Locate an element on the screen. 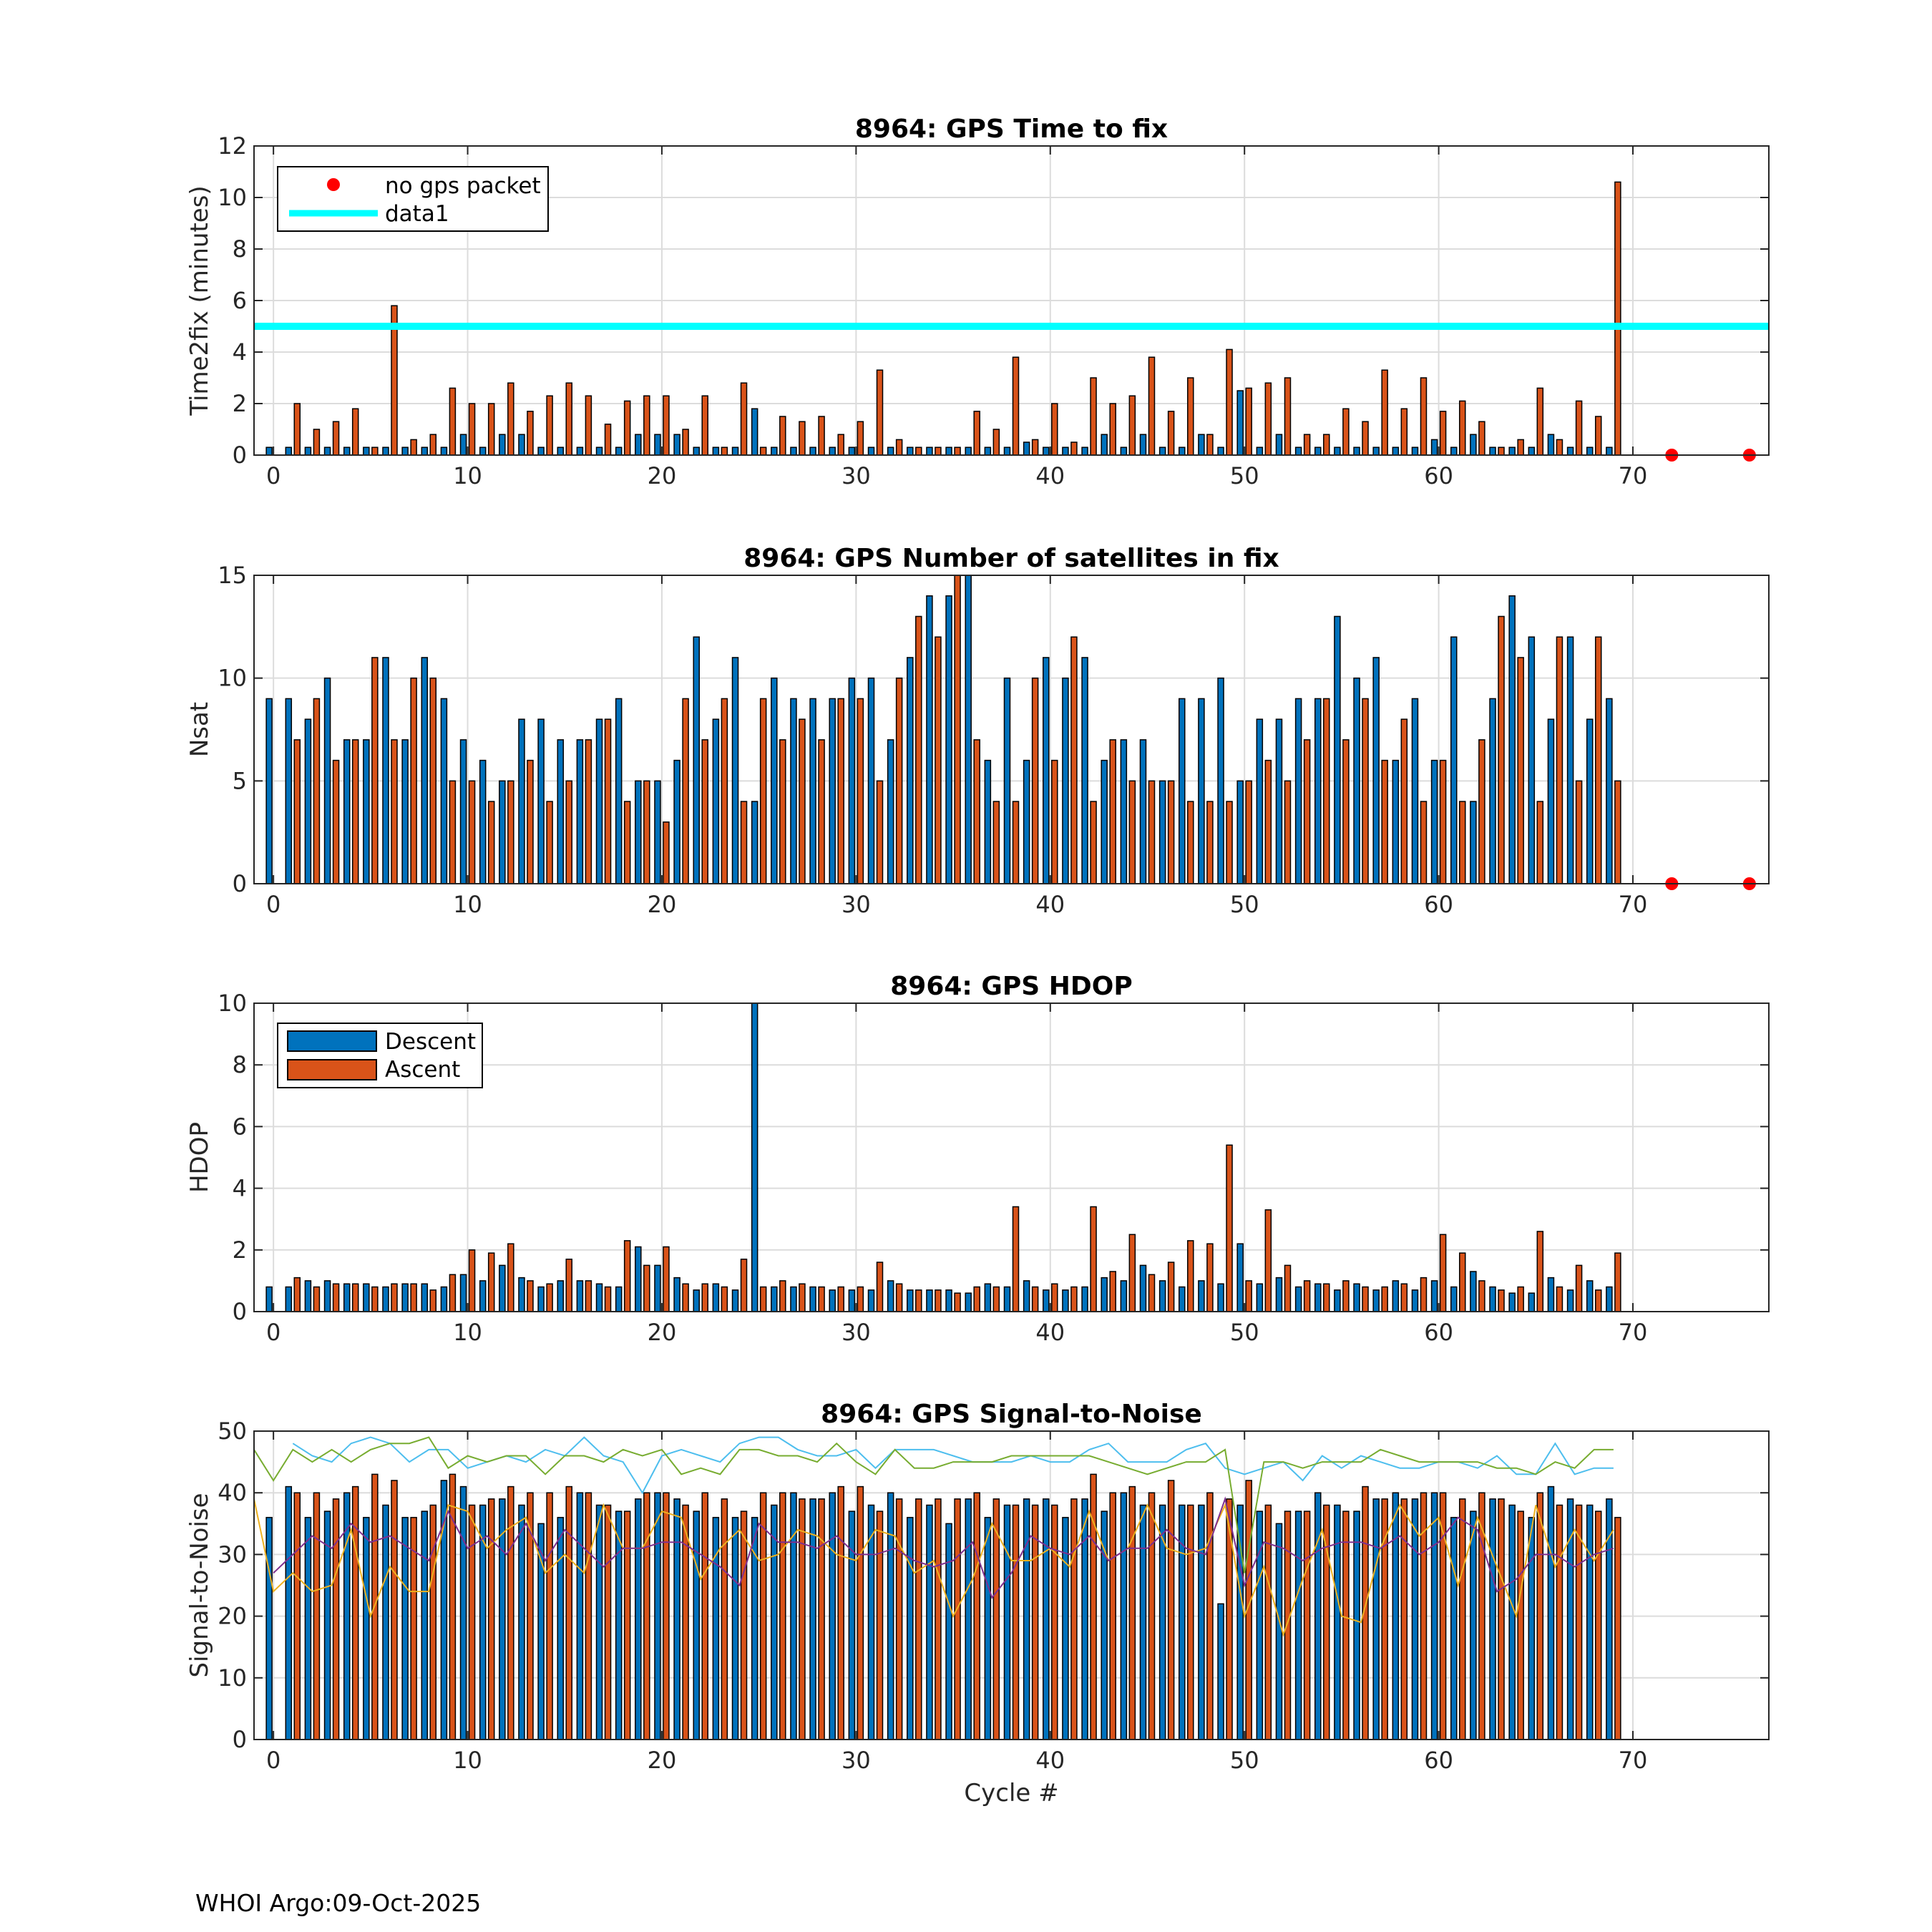  panel3-ylabel: HDOP is located at coordinates (199, 1157).